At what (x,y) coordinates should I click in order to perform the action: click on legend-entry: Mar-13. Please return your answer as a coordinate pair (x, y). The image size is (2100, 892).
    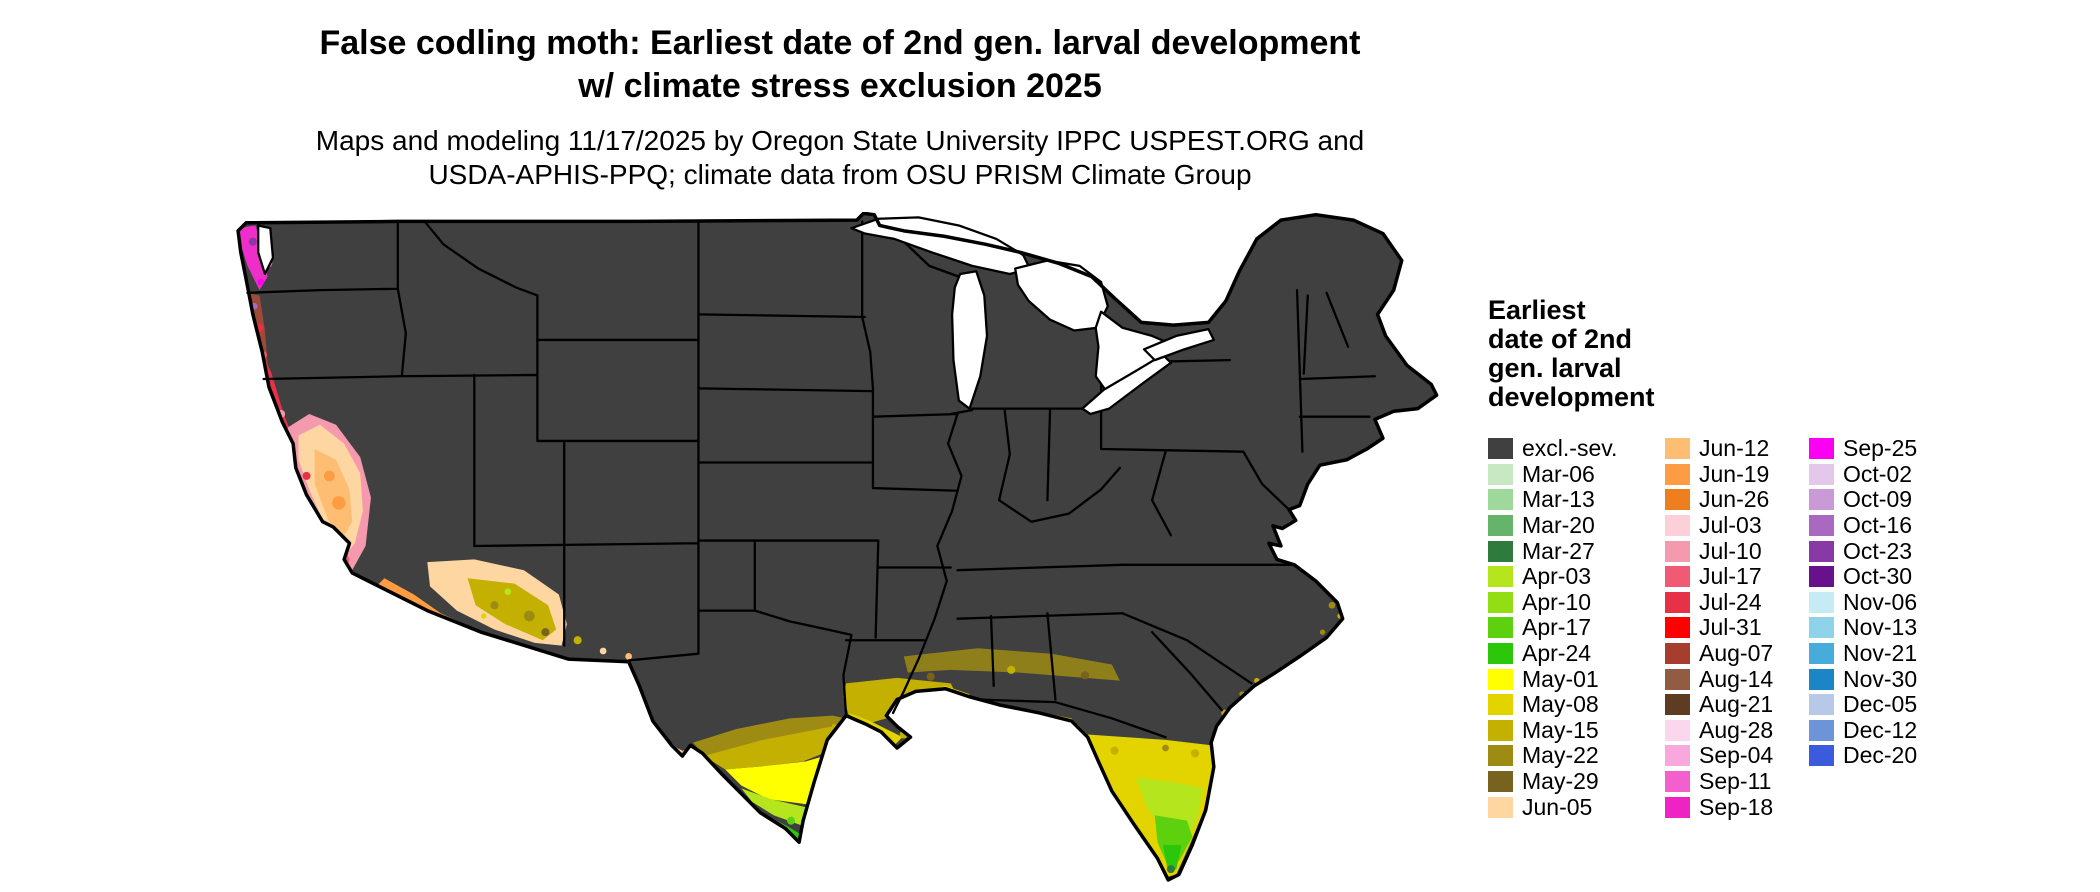
    Looking at the image, I should click on (1576, 500).